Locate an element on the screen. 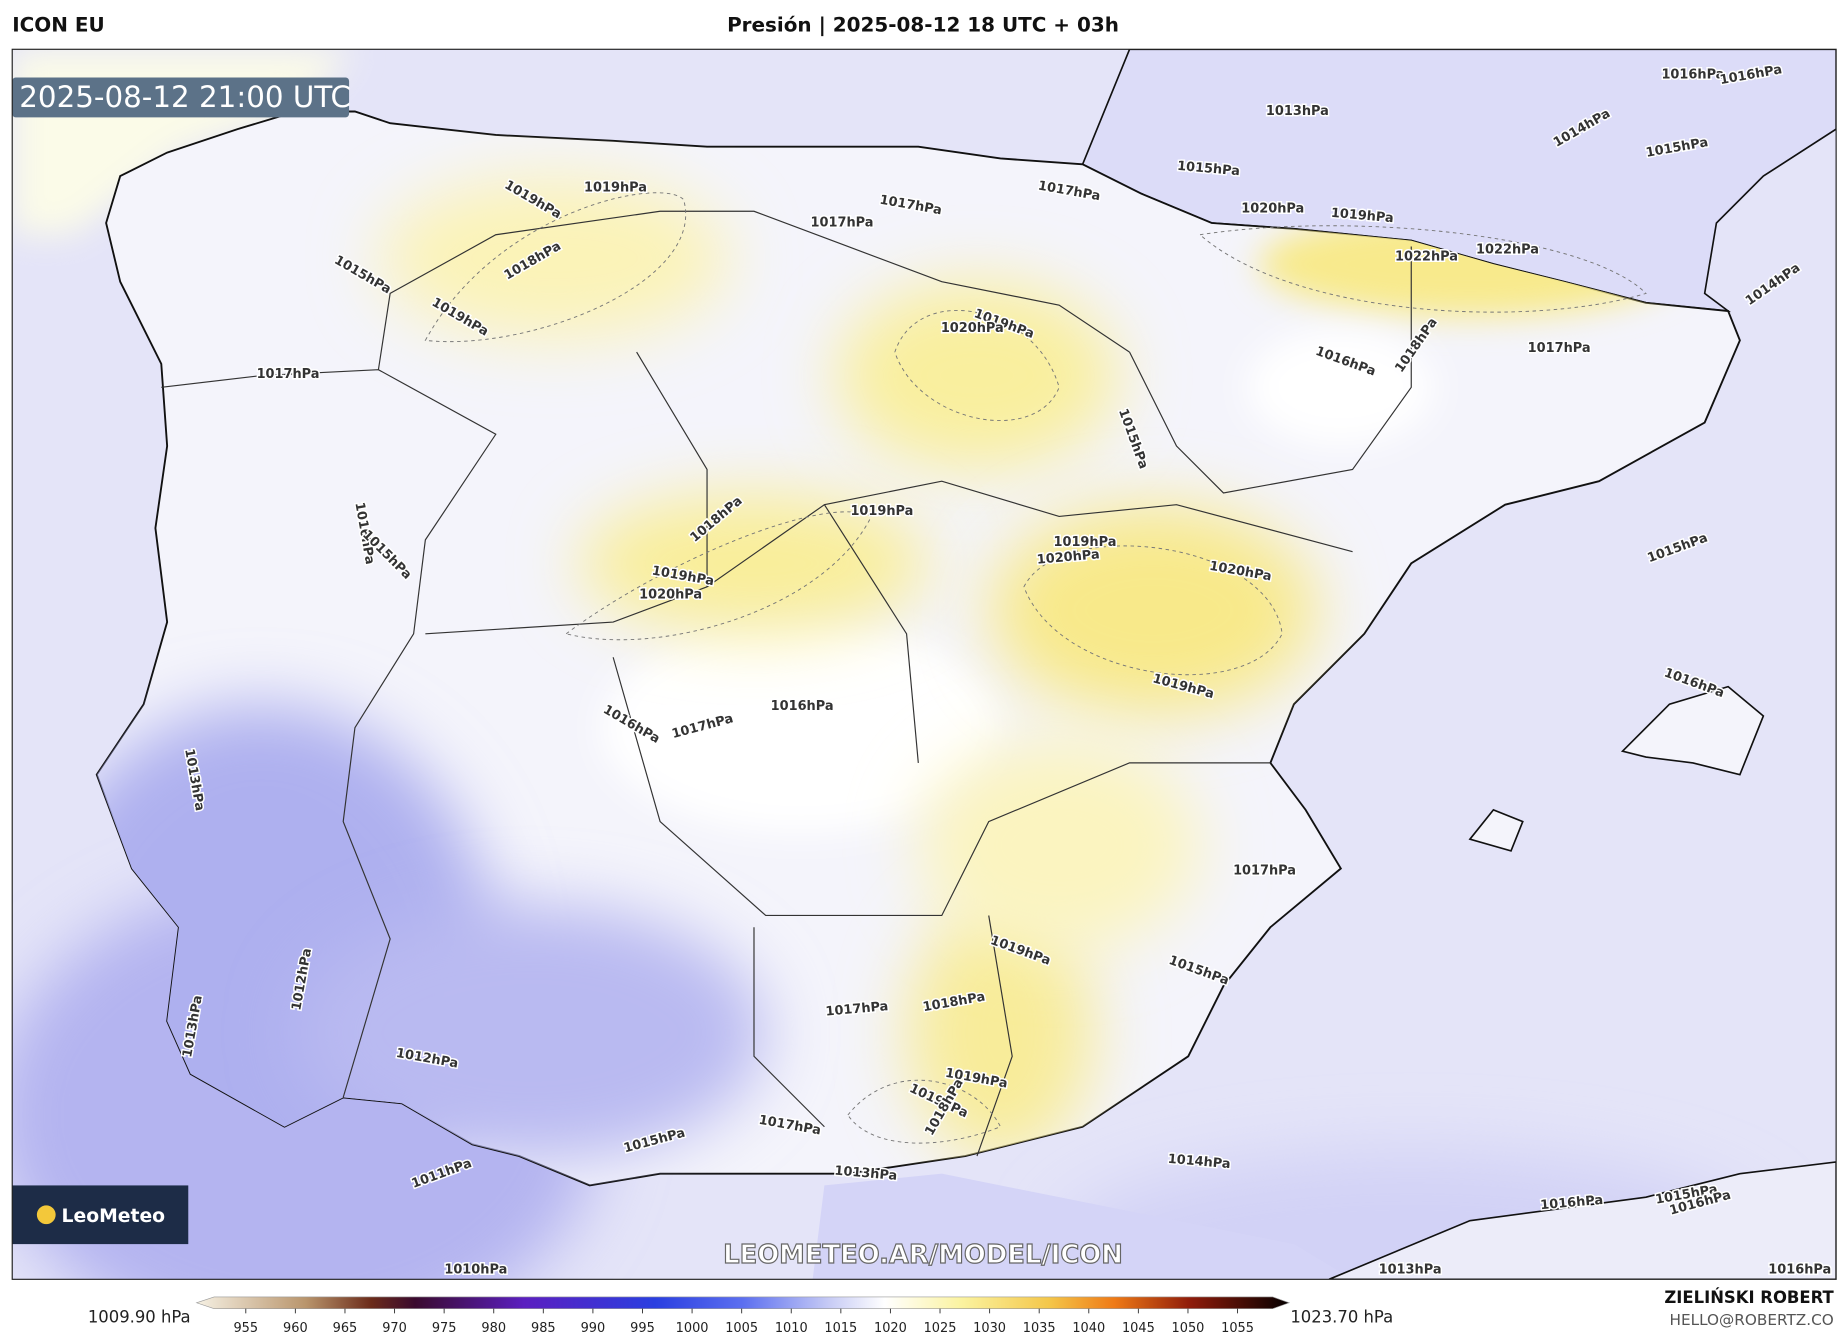  valid-time: 2025-08-12 21:00 UTC is located at coordinates (185, 97).